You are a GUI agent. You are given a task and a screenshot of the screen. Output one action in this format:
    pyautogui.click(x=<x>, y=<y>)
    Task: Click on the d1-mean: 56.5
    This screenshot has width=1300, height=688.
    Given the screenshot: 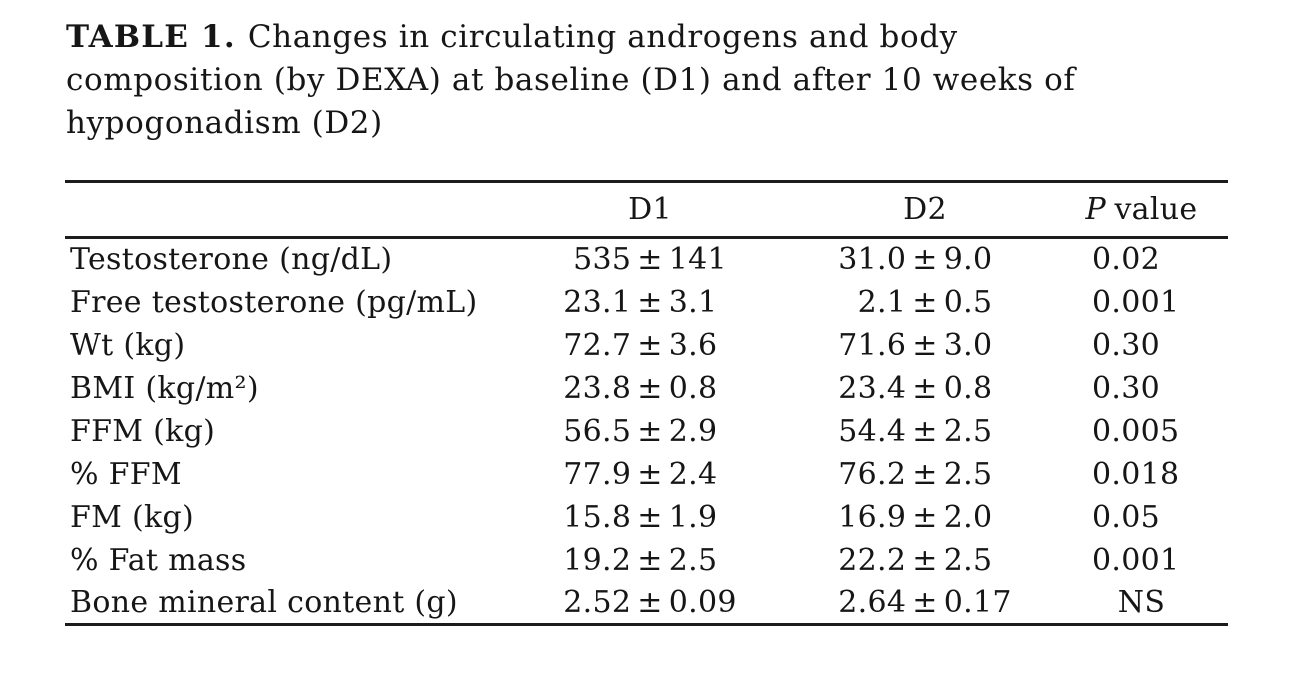 What is the action you would take?
    pyautogui.click(x=597, y=431)
    